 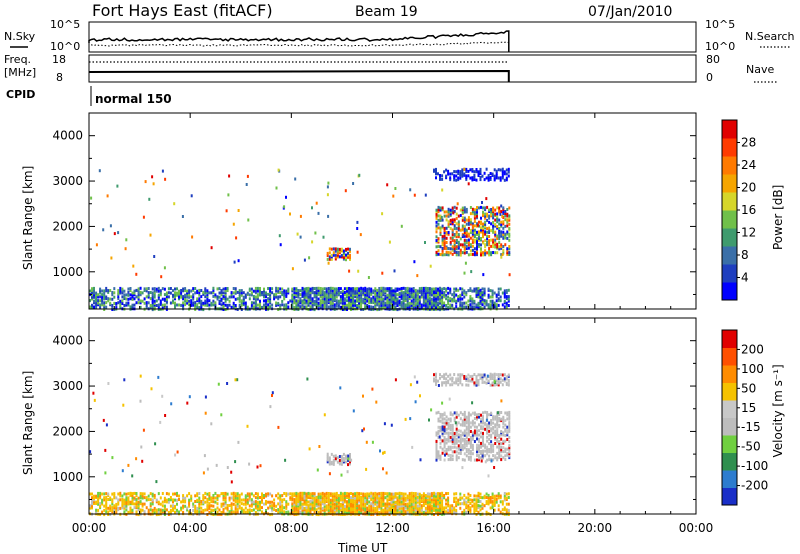 What do you see at coordinates (28, 218) in the screenshot?
I see `power-ylabel: Slant Range [km]` at bounding box center [28, 218].